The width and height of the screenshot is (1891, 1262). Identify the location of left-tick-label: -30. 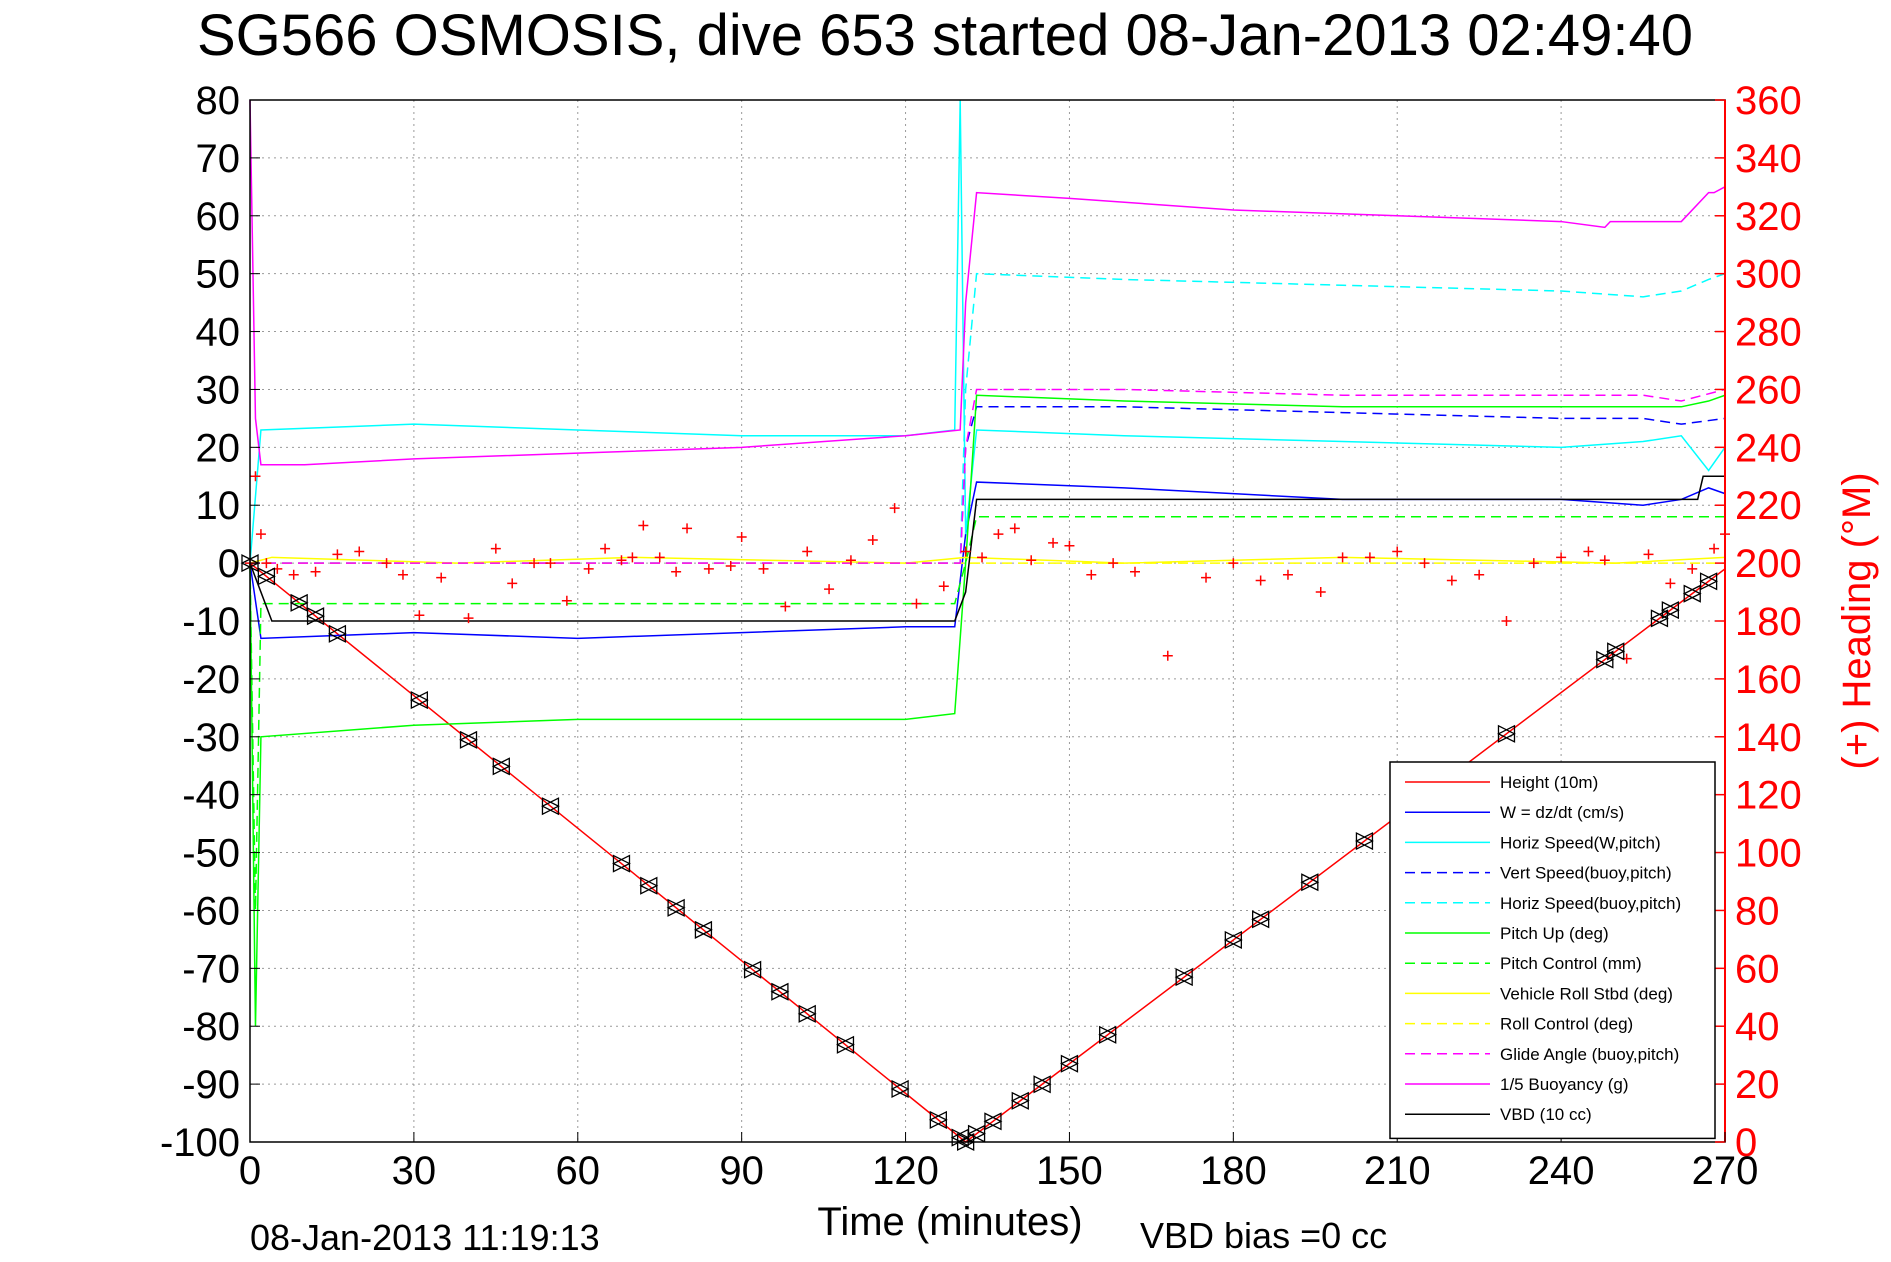
(211, 738).